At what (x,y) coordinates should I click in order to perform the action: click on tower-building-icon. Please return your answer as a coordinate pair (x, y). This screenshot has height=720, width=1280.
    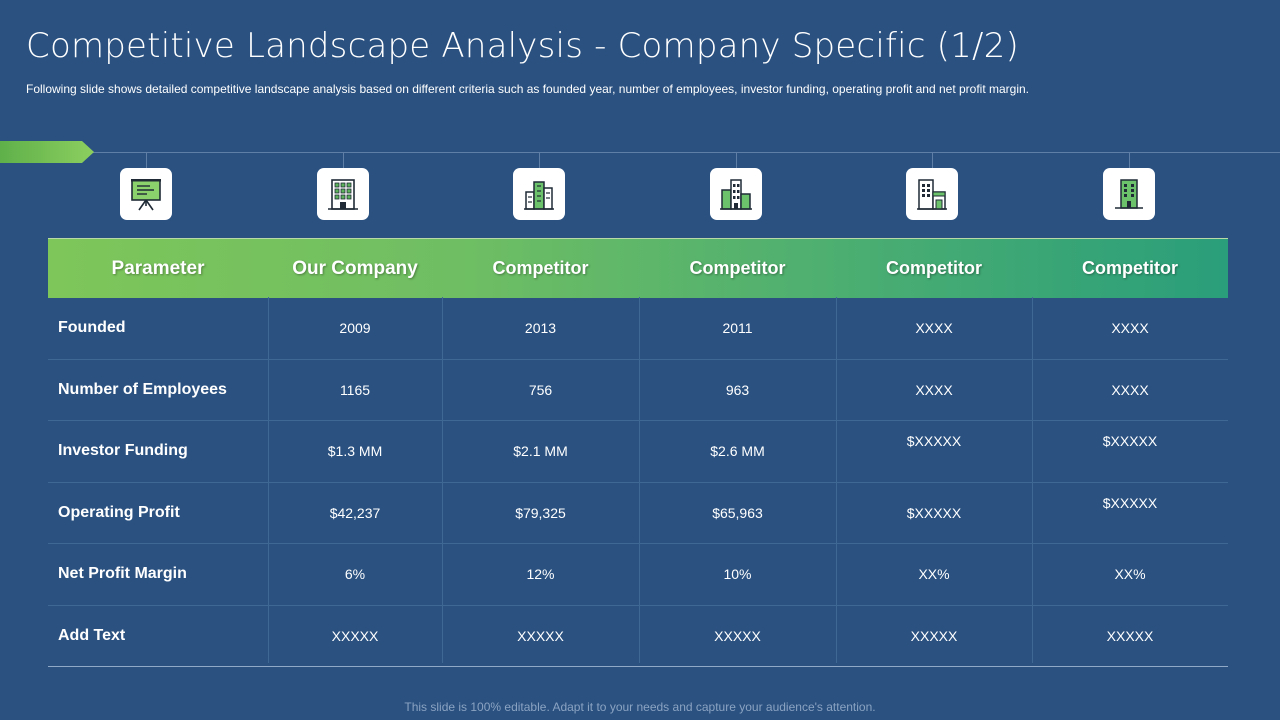
    Looking at the image, I should click on (1129, 194).